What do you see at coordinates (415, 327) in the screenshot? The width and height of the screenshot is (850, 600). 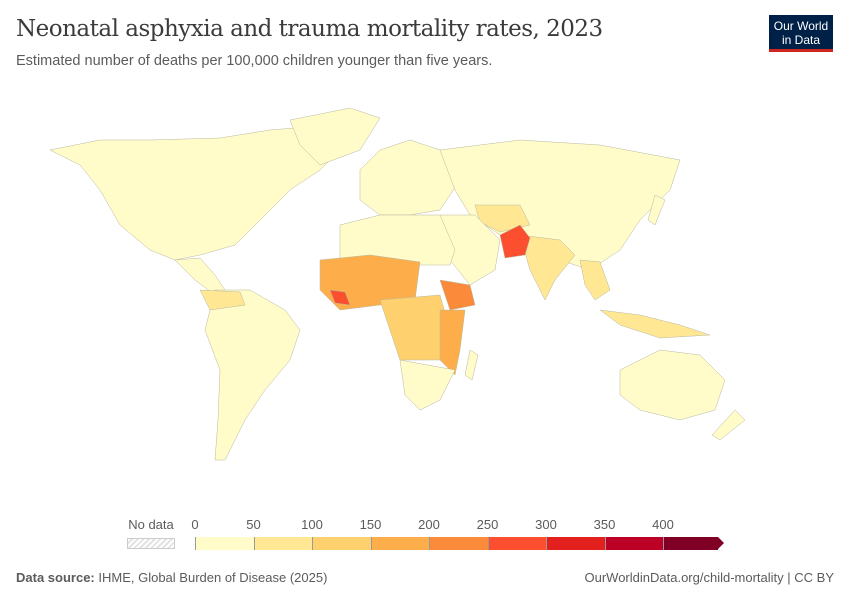 I see `region-central-africa` at bounding box center [415, 327].